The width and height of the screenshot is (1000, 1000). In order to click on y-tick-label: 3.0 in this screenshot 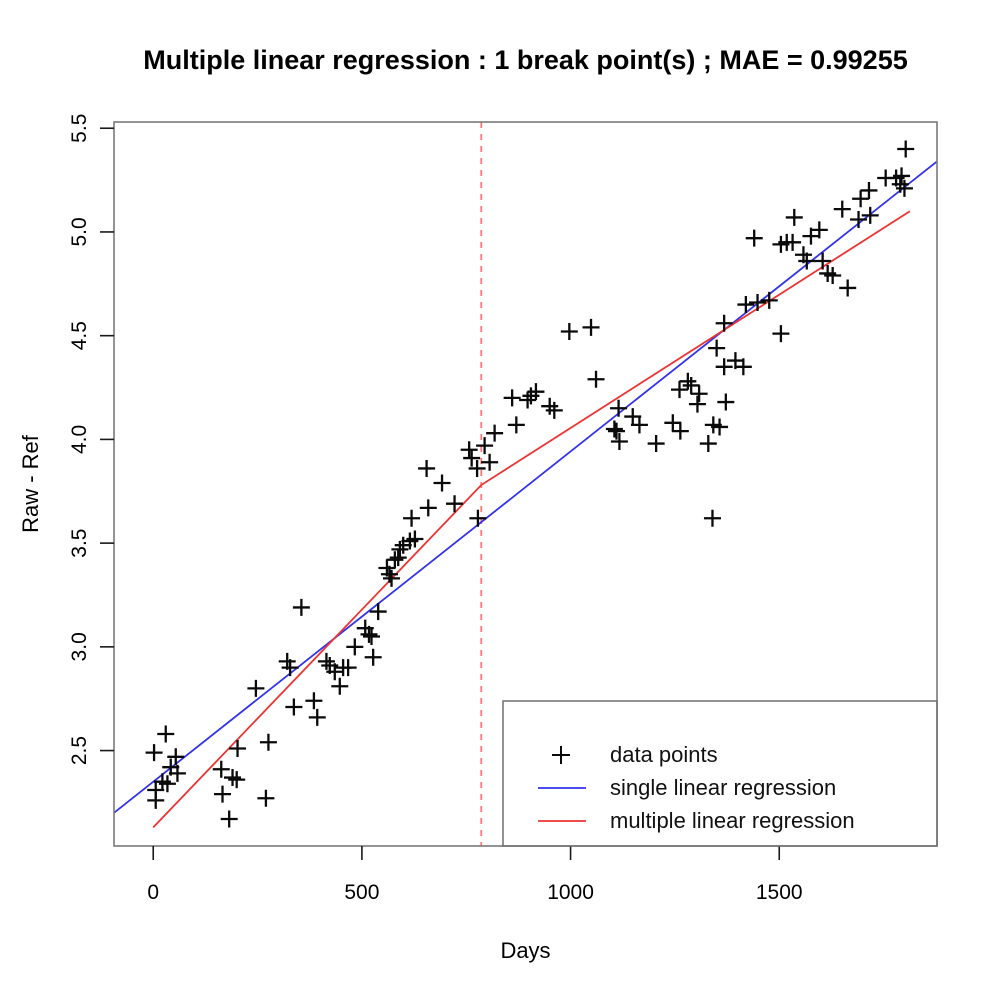, I will do `click(79, 646)`.